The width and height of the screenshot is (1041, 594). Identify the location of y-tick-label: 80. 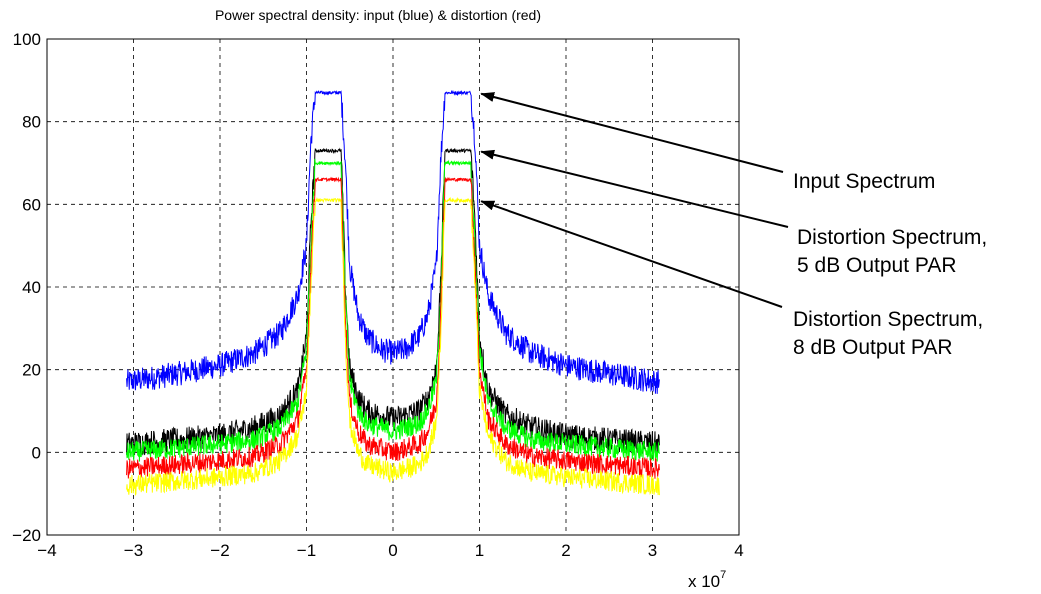
(31, 122).